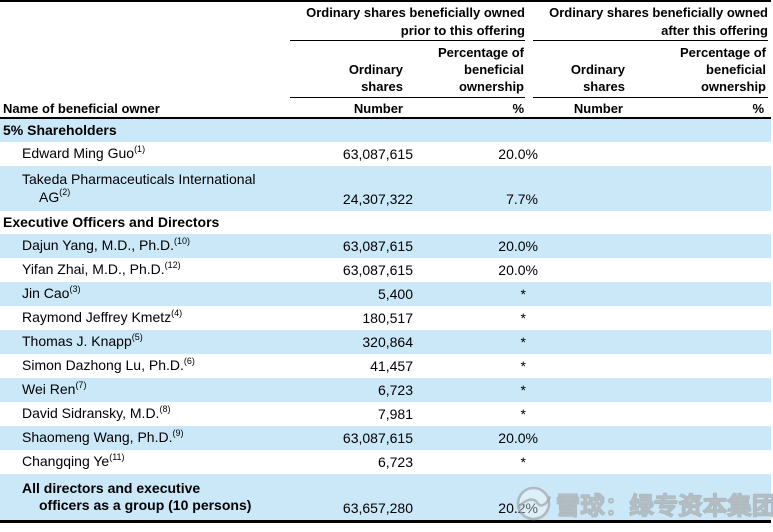  I want to click on footnote-superscript: (9), so click(178, 432).